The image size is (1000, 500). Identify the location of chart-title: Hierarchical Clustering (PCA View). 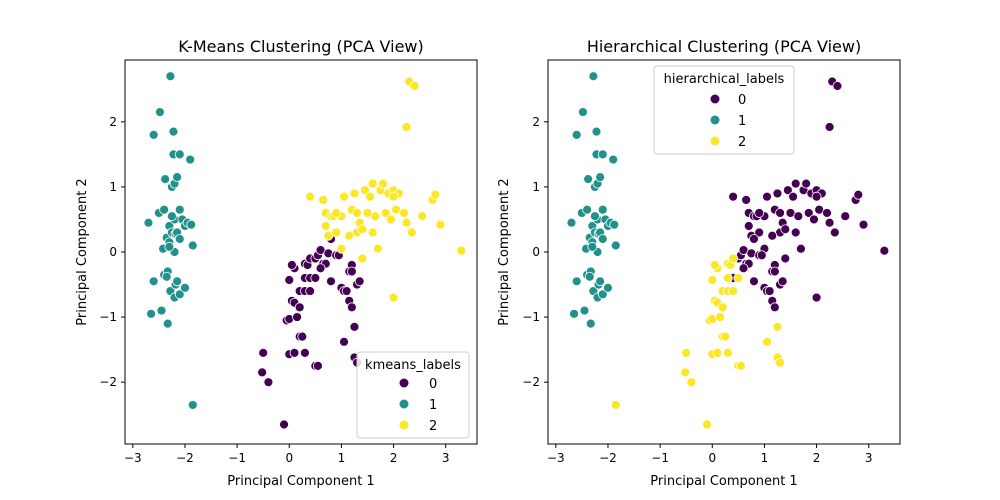
(724, 46).